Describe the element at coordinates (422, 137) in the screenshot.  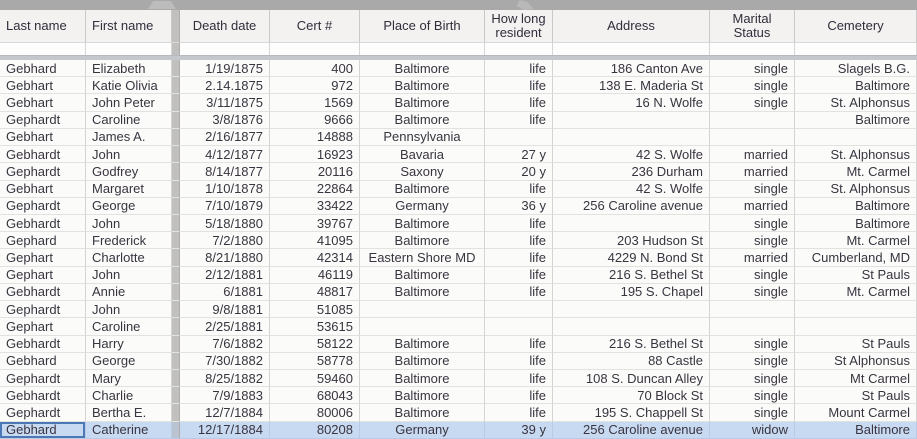
I see `cell: Pennsylvania` at that location.